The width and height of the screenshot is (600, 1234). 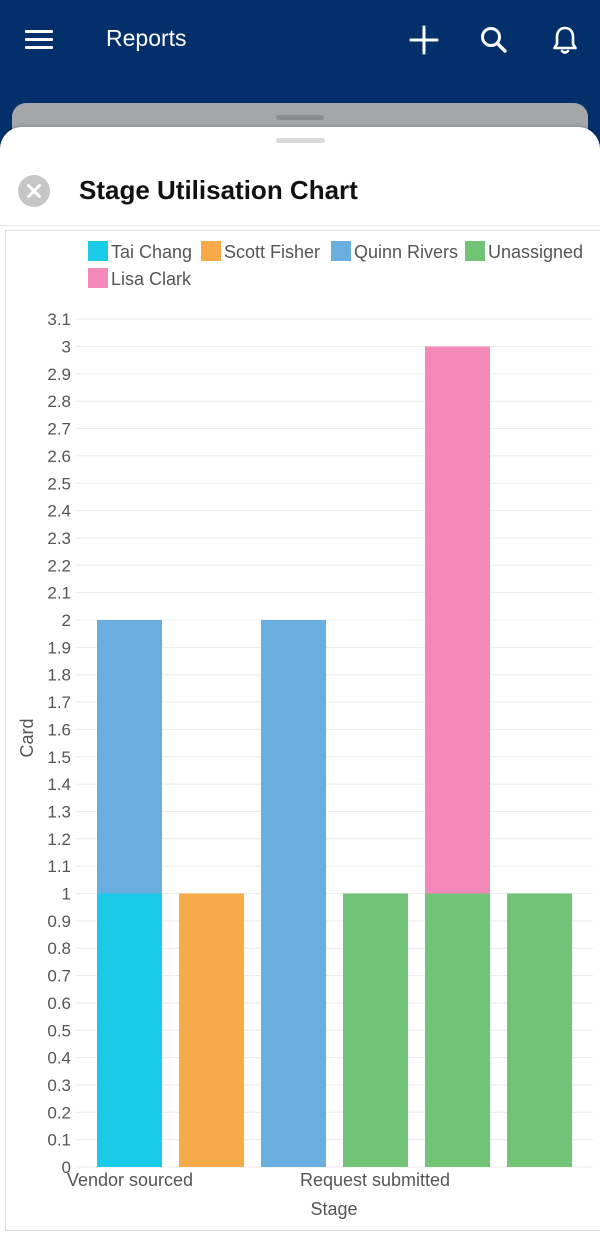 I want to click on legend-item: Lisa Clark, so click(x=139, y=279).